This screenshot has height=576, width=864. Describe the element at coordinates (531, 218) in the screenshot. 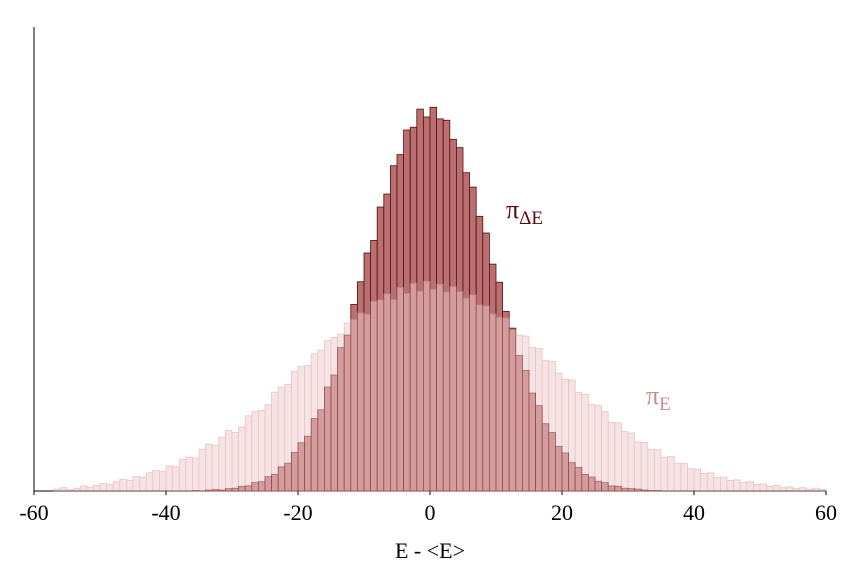

I see `series-label-subscript: ΔE` at that location.